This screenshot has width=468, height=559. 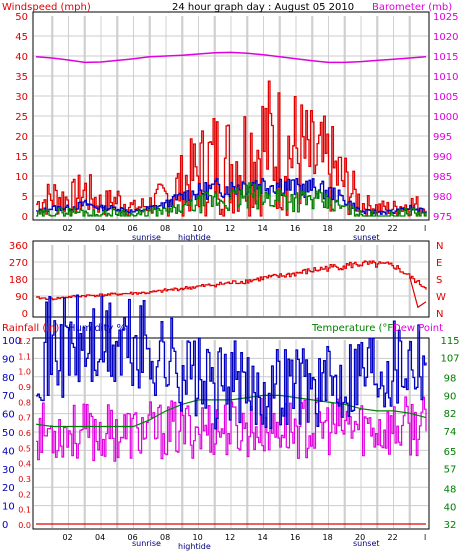 I want to click on rain-tick-label: 0.5, so click(x=24, y=448).